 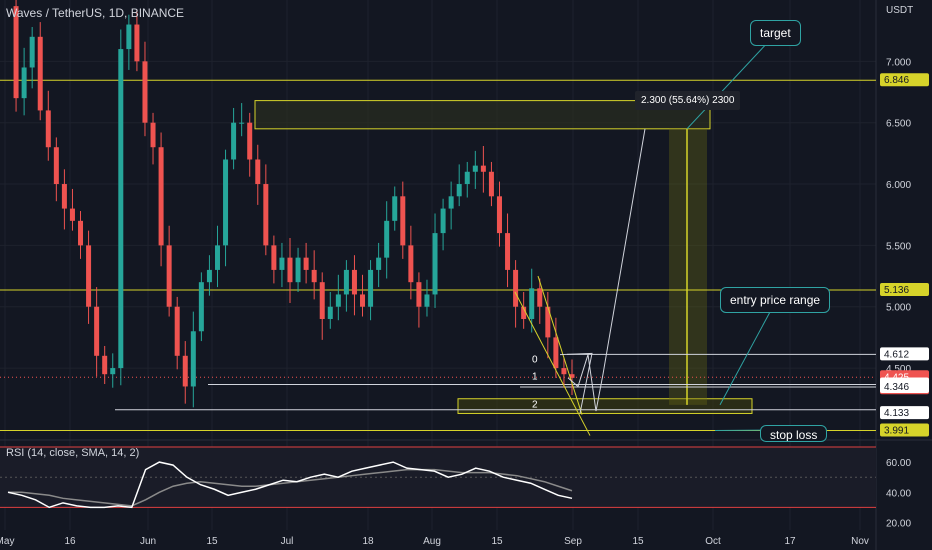 I want to click on time-tick: Aug, so click(x=432, y=541).